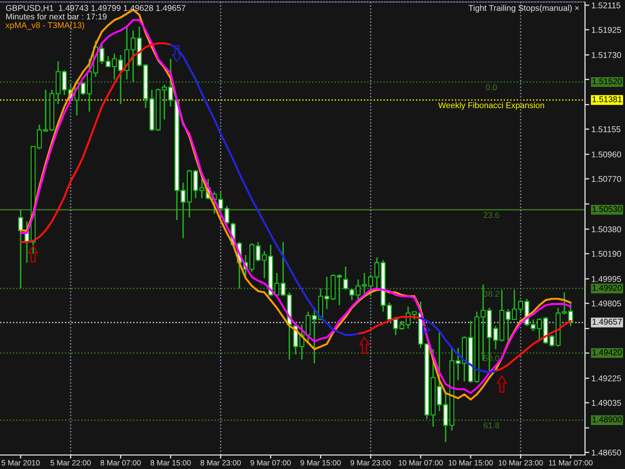  What do you see at coordinates (607, 287) in the screenshot?
I see `ref-line-label: 1.49920` at bounding box center [607, 287].